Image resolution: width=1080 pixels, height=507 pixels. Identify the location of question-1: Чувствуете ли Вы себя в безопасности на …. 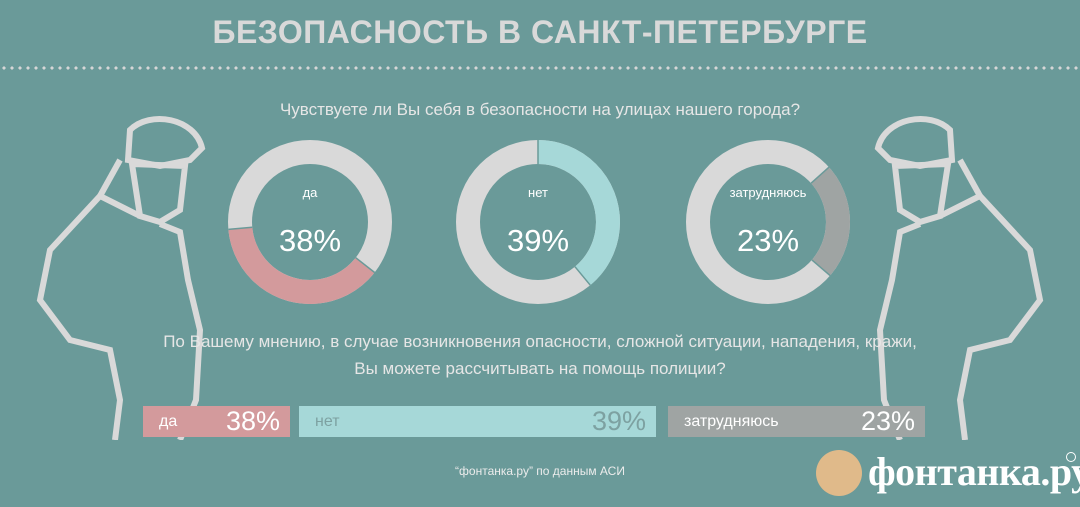
(540, 109).